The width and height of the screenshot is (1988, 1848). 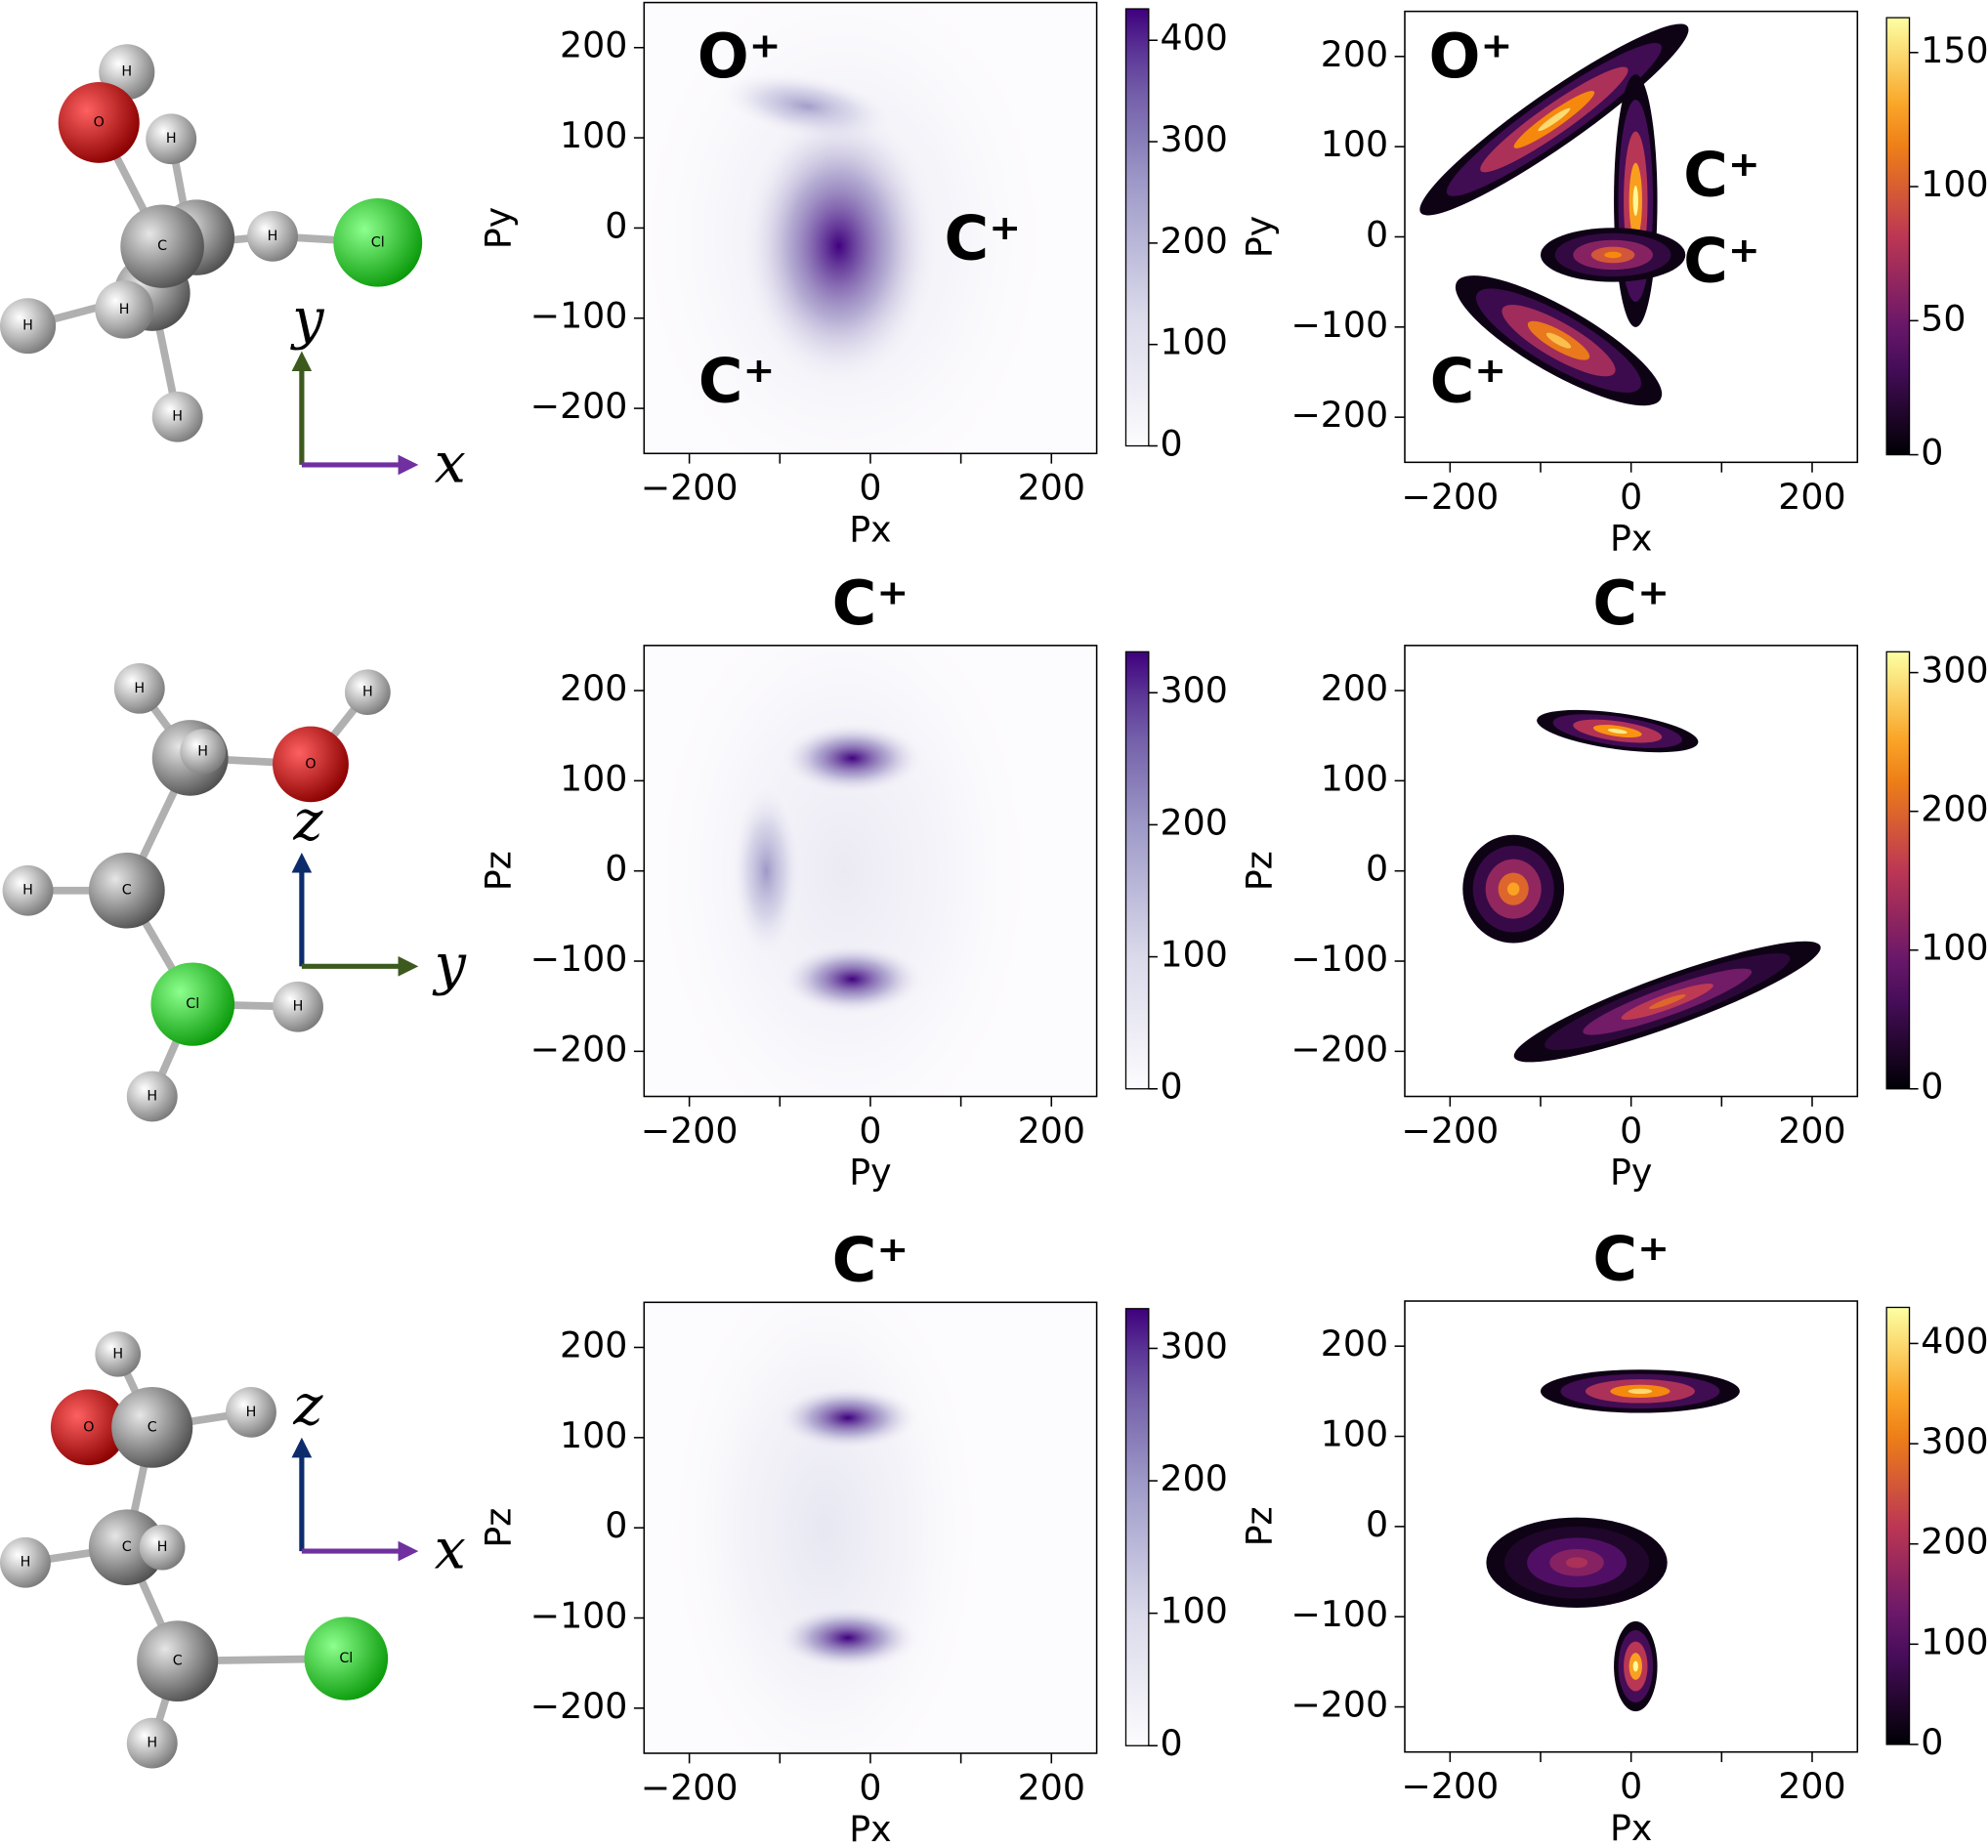 What do you see at coordinates (234, 892) in the screenshot?
I see `molecule: H H O H H C Cl H Hz y` at bounding box center [234, 892].